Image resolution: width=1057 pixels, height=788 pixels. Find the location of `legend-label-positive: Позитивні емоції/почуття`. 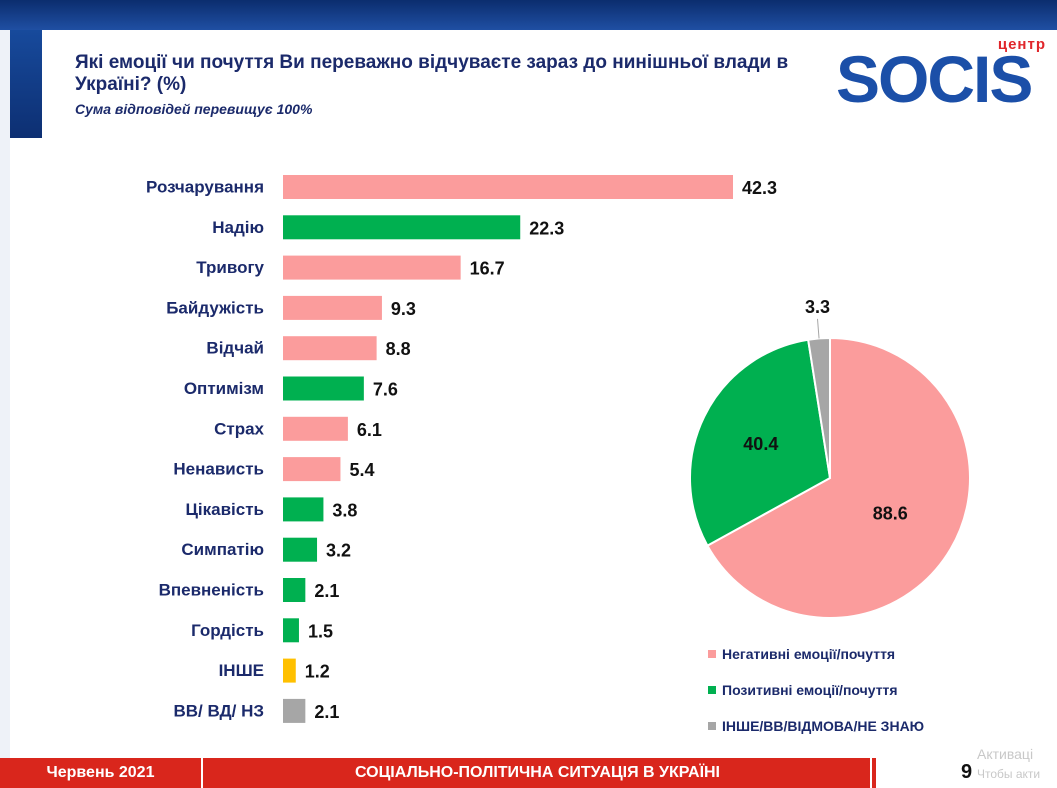

legend-label-positive: Позитивні емоції/почуття is located at coordinates (810, 690).